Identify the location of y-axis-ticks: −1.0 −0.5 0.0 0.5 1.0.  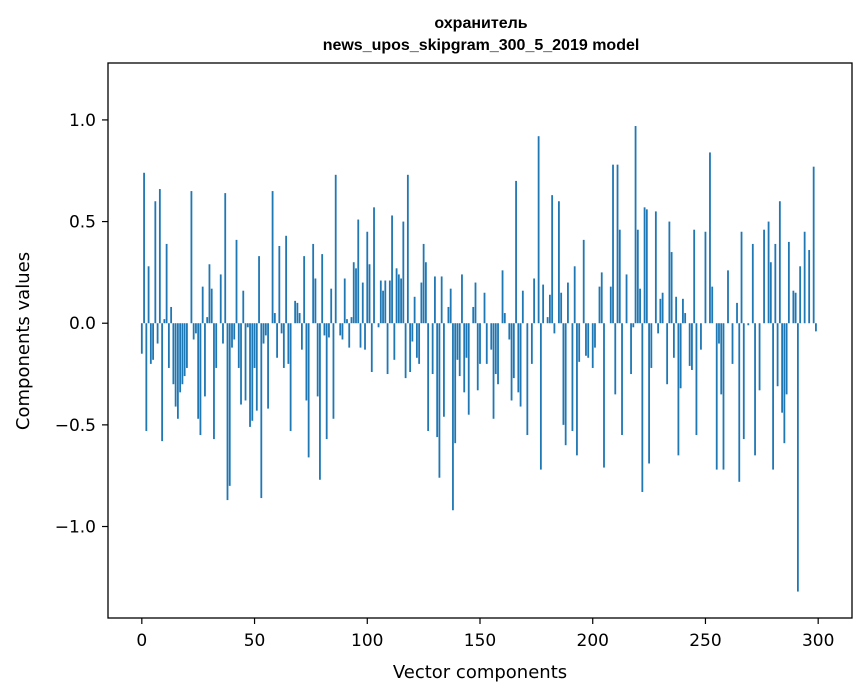
(81, 324).